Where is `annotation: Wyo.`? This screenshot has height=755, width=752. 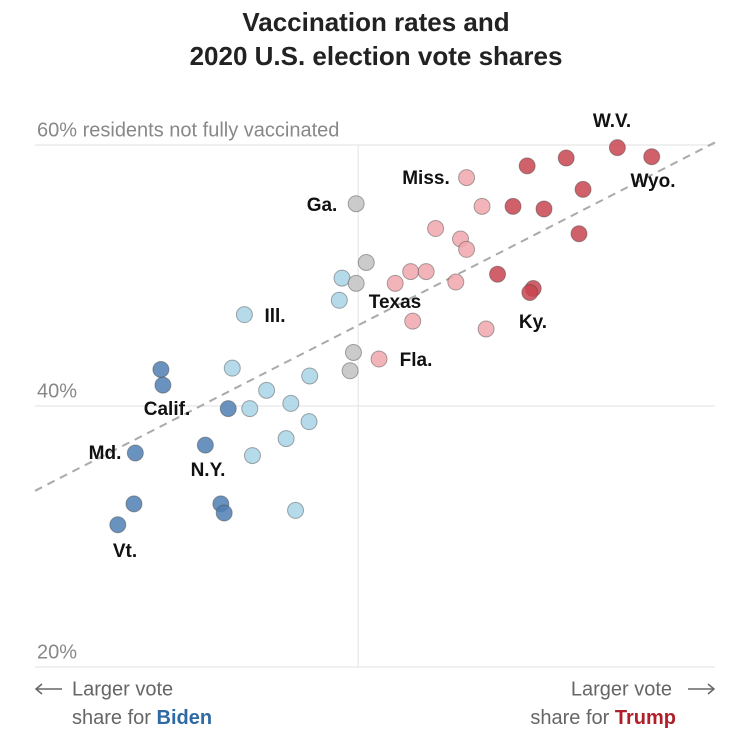
annotation: Wyo. is located at coordinates (652, 181).